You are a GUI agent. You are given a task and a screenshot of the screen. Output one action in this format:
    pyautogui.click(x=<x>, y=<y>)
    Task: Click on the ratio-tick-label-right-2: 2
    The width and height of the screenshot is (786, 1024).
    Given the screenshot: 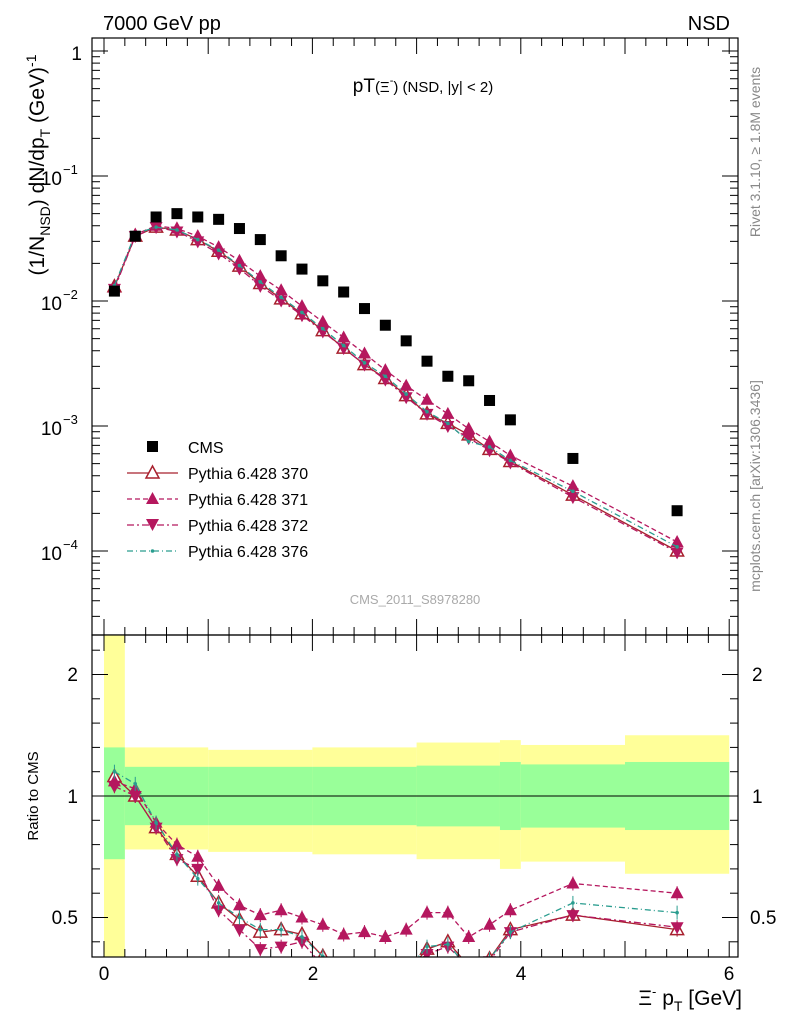 What is the action you would take?
    pyautogui.click(x=757, y=675)
    